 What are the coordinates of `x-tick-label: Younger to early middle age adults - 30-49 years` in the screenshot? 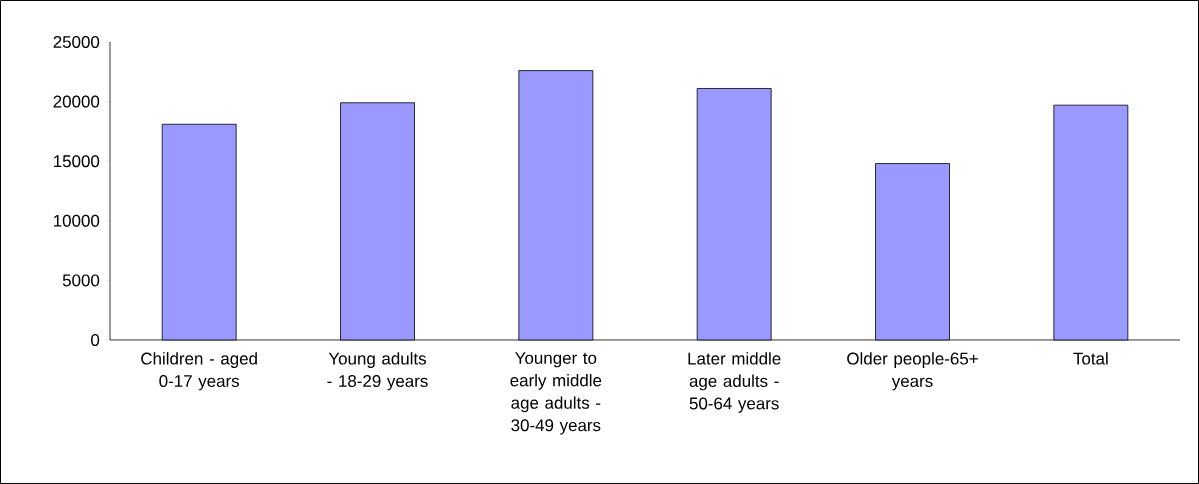 It's located at (556, 393).